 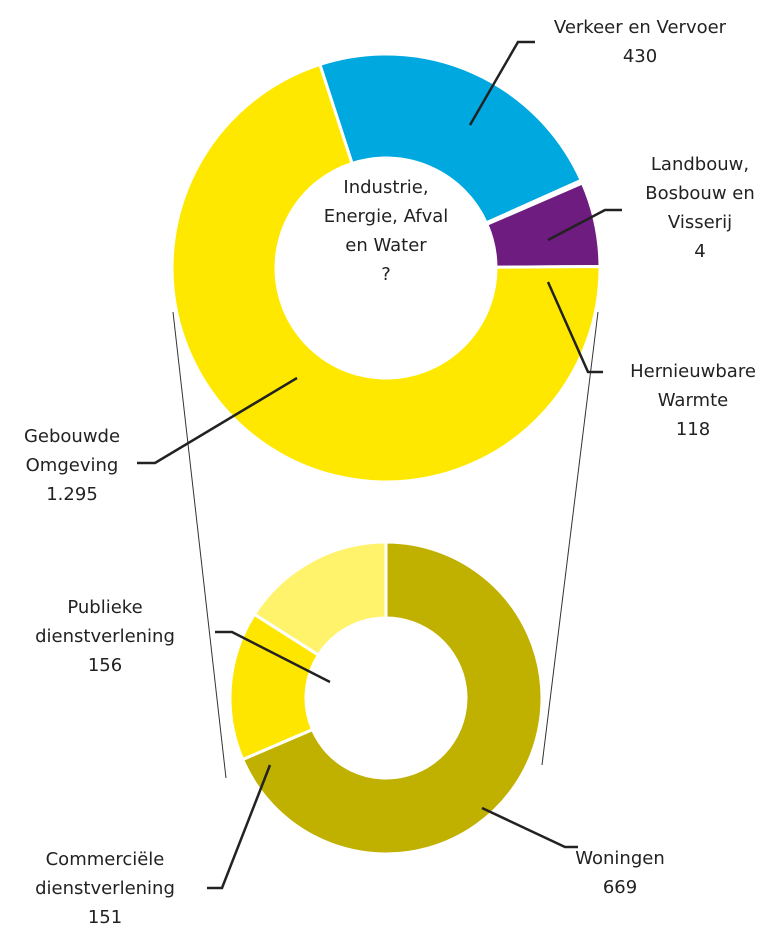 I want to click on value-label: 1.295, so click(x=72, y=494).